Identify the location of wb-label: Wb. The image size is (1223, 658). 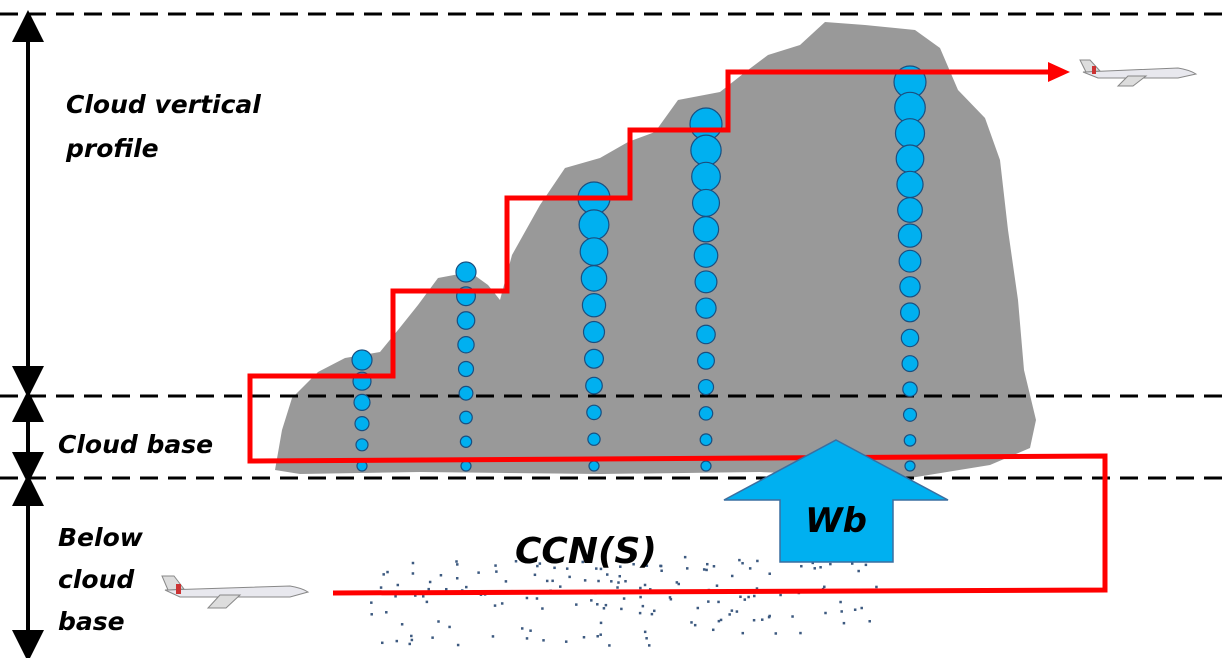
(836, 521).